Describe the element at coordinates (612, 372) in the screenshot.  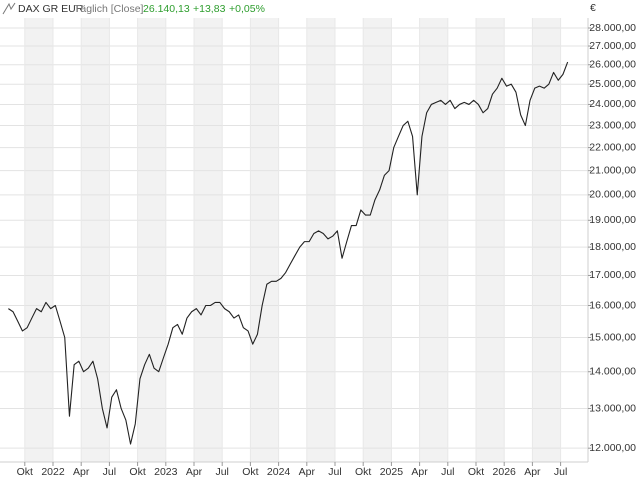
I see `y-tick-label: 14.000,00` at that location.